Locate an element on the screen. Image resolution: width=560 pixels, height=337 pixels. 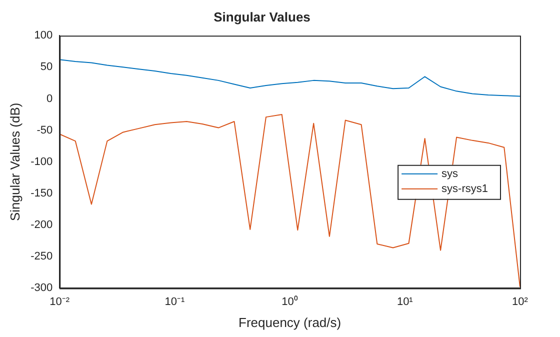
y-tick-label: 0 is located at coordinates (49, 98).